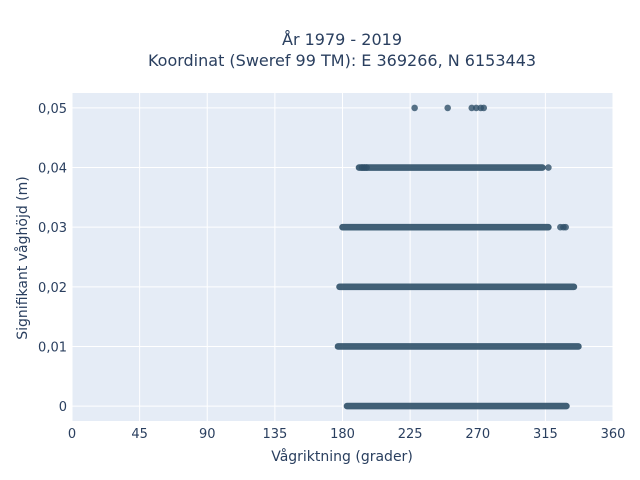 The height and width of the screenshot is (480, 640). What do you see at coordinates (52, 228) in the screenshot?
I see `y-tick-label: 0,03` at bounding box center [52, 228].